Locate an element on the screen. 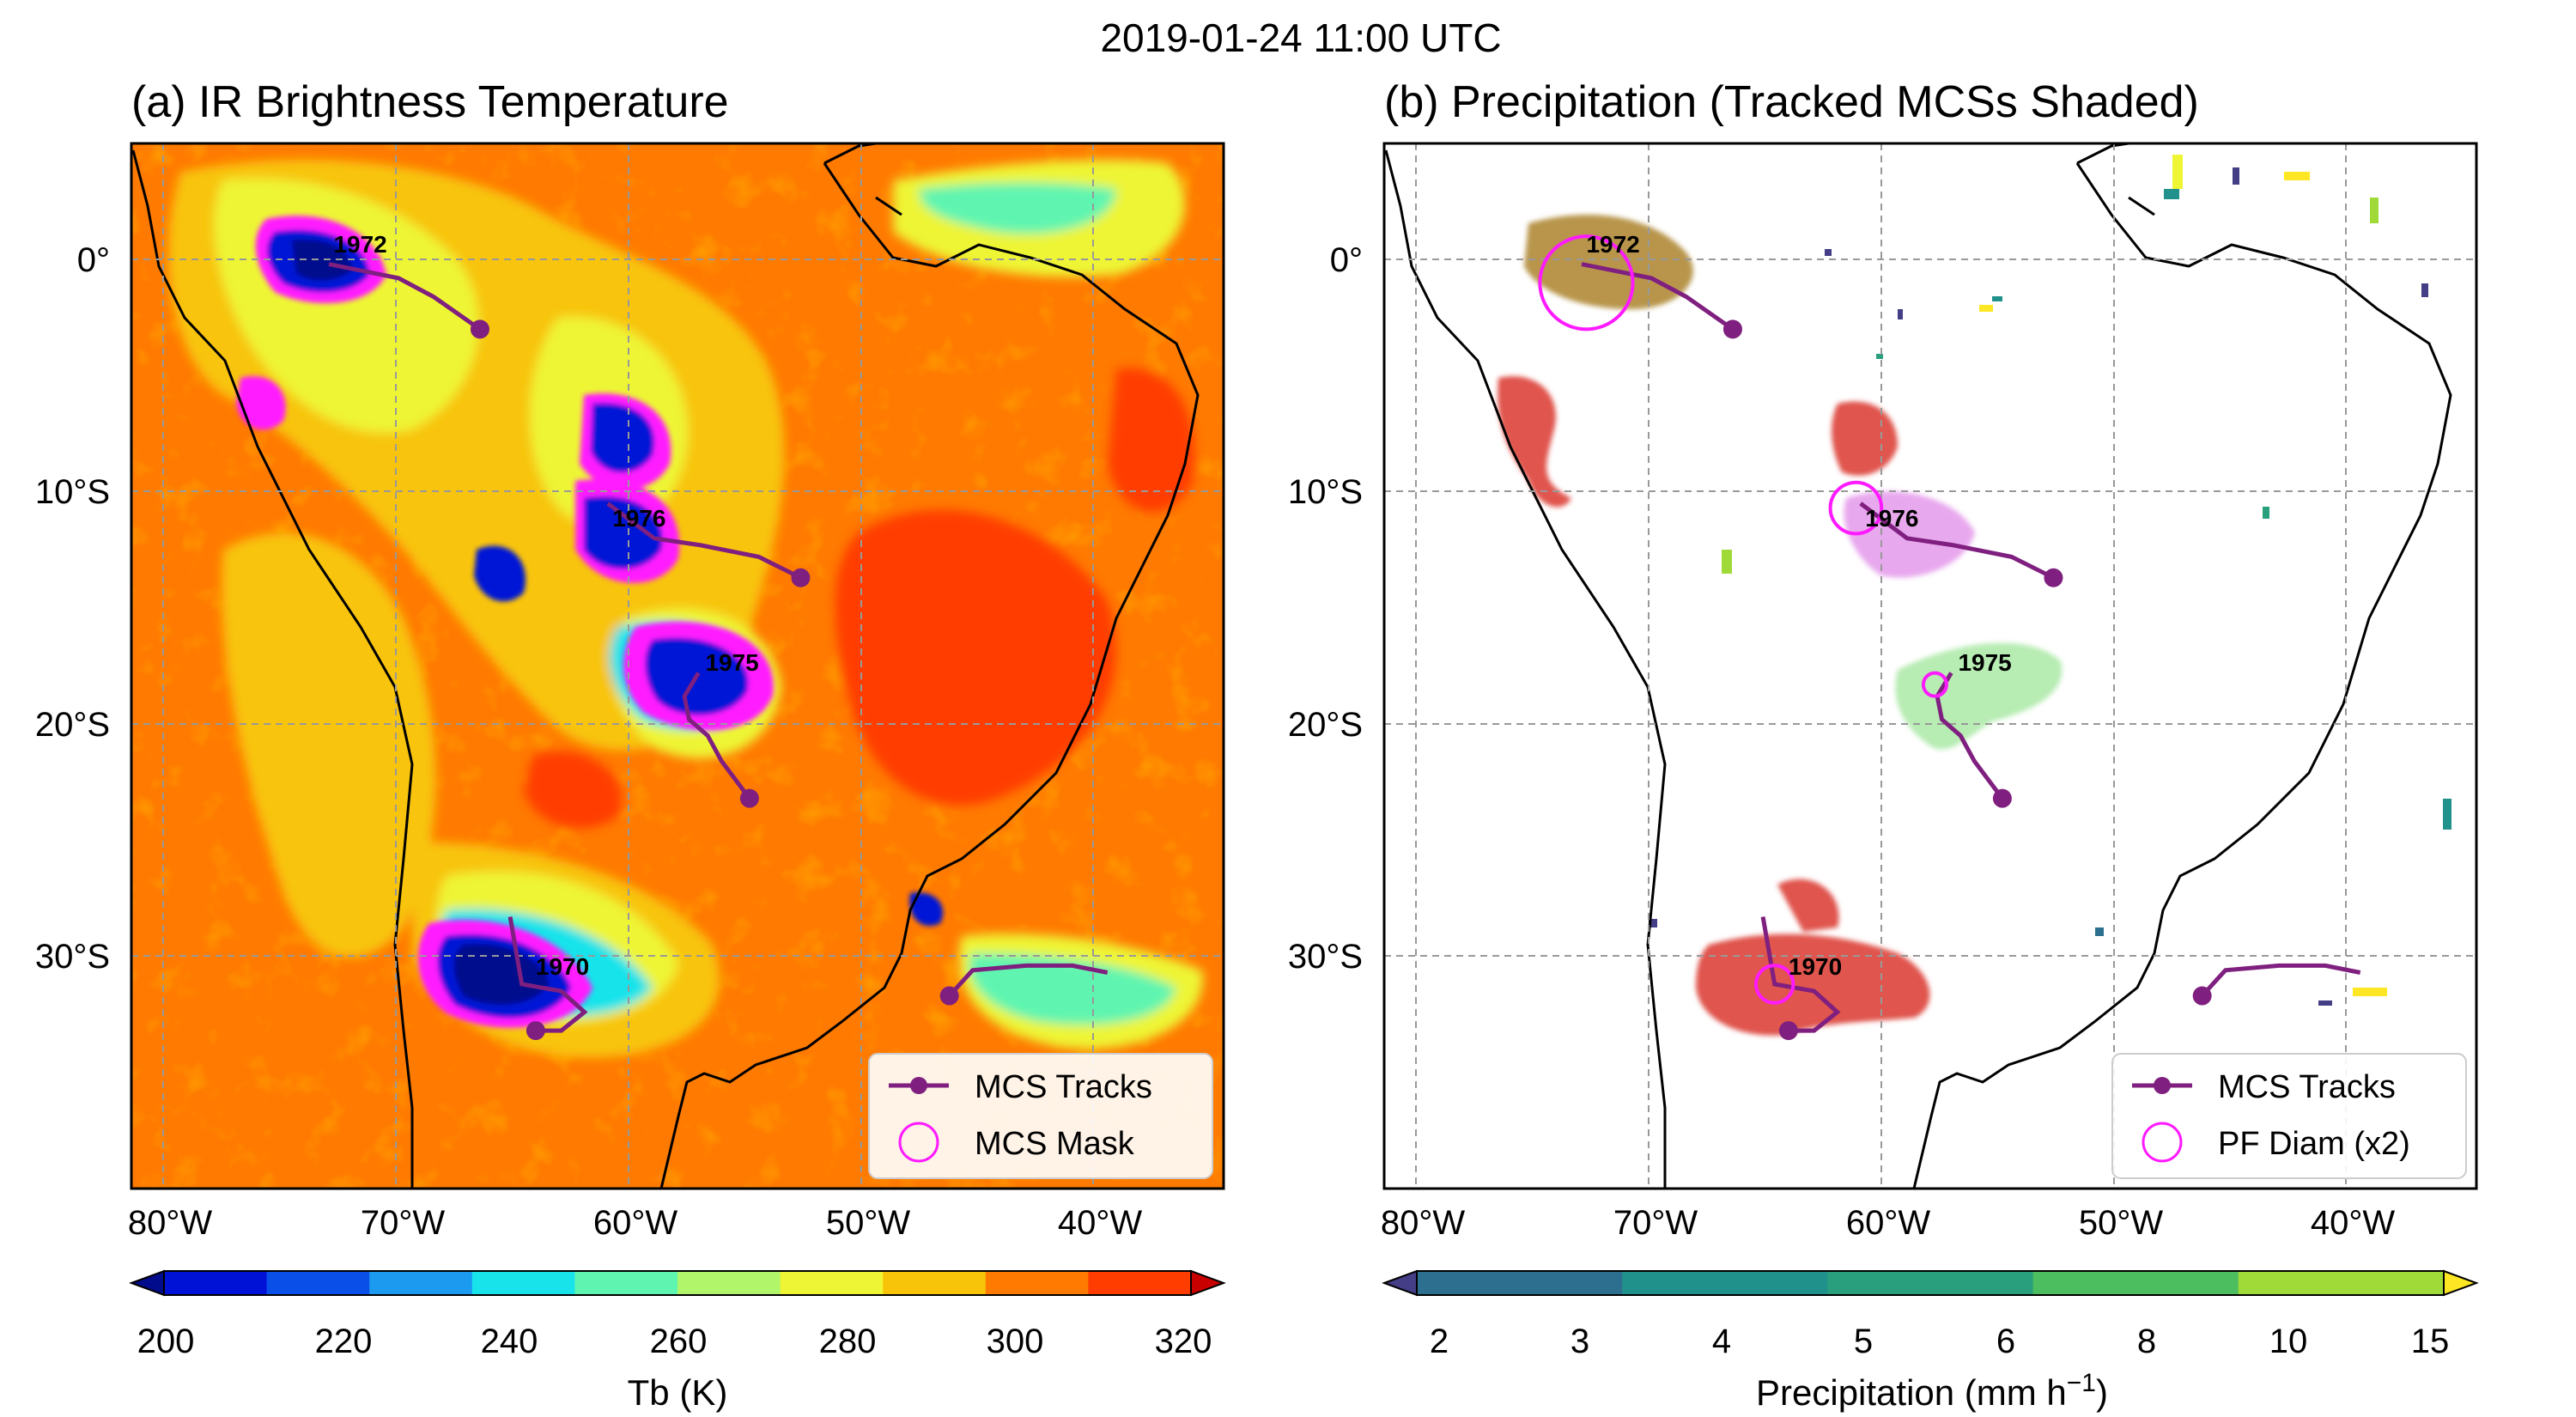  colorbar-tick: 320 is located at coordinates (1184, 1341).